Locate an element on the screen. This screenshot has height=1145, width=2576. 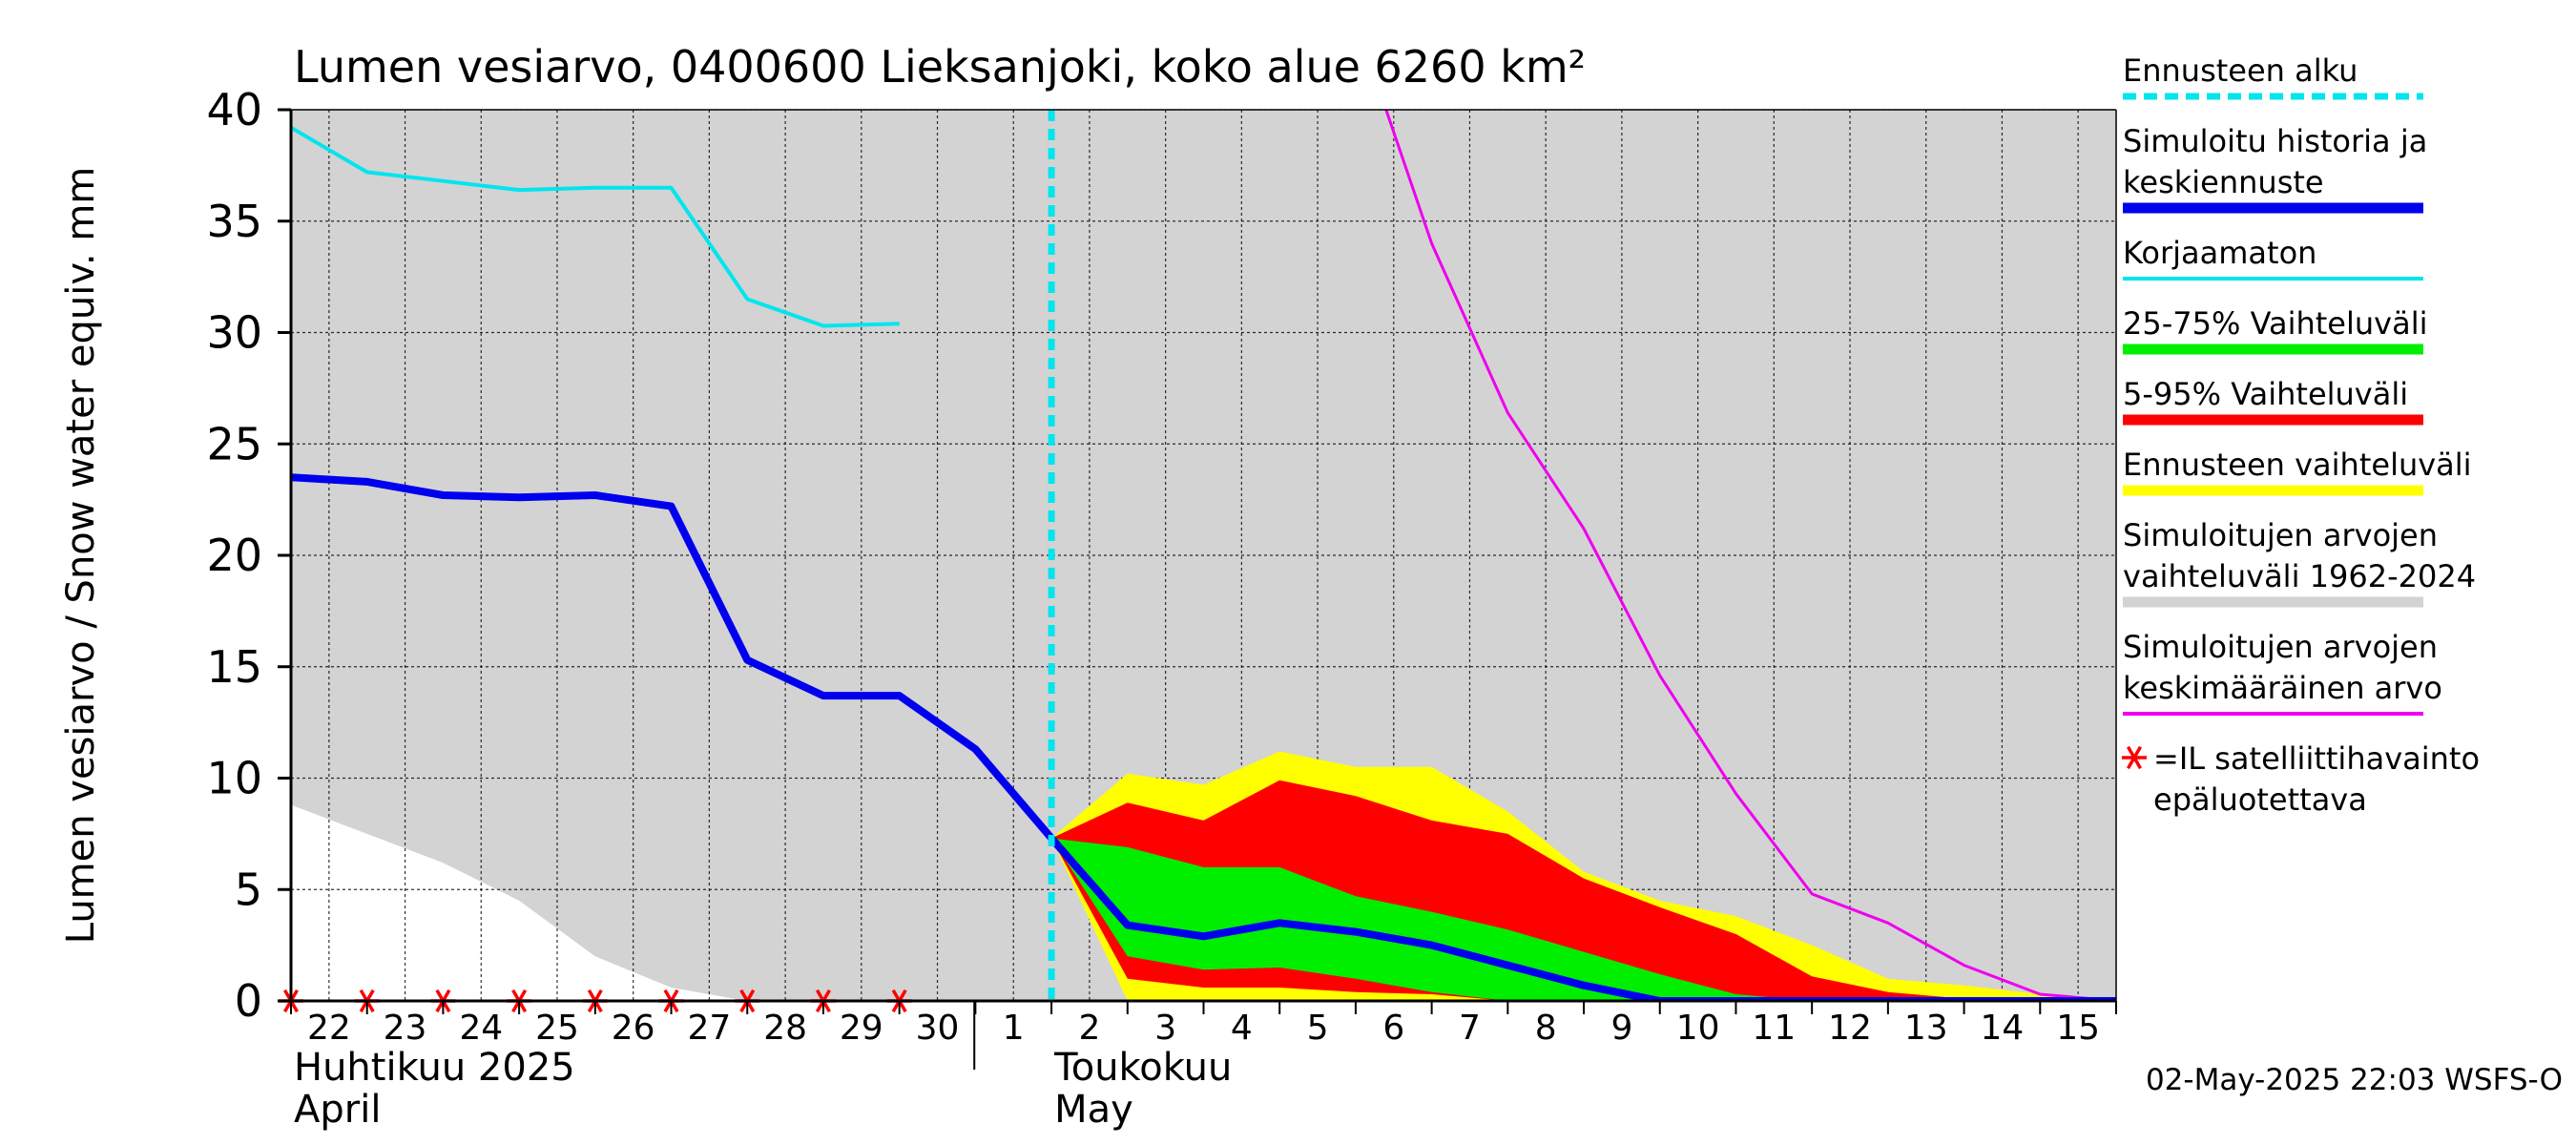
month-label-primary: Huhtikuu 2025 is located at coordinates (434, 1068).